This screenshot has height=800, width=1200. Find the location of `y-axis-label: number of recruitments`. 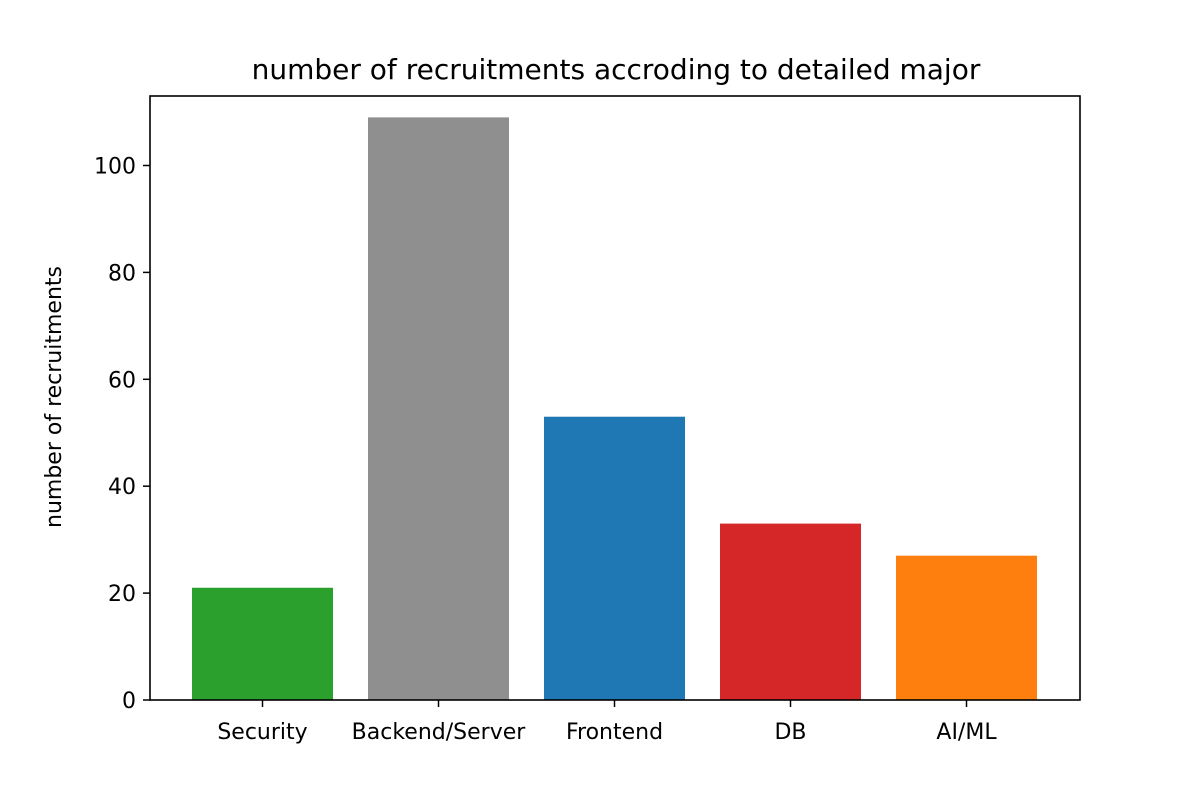

y-axis-label: number of recruitments is located at coordinates (54, 397).